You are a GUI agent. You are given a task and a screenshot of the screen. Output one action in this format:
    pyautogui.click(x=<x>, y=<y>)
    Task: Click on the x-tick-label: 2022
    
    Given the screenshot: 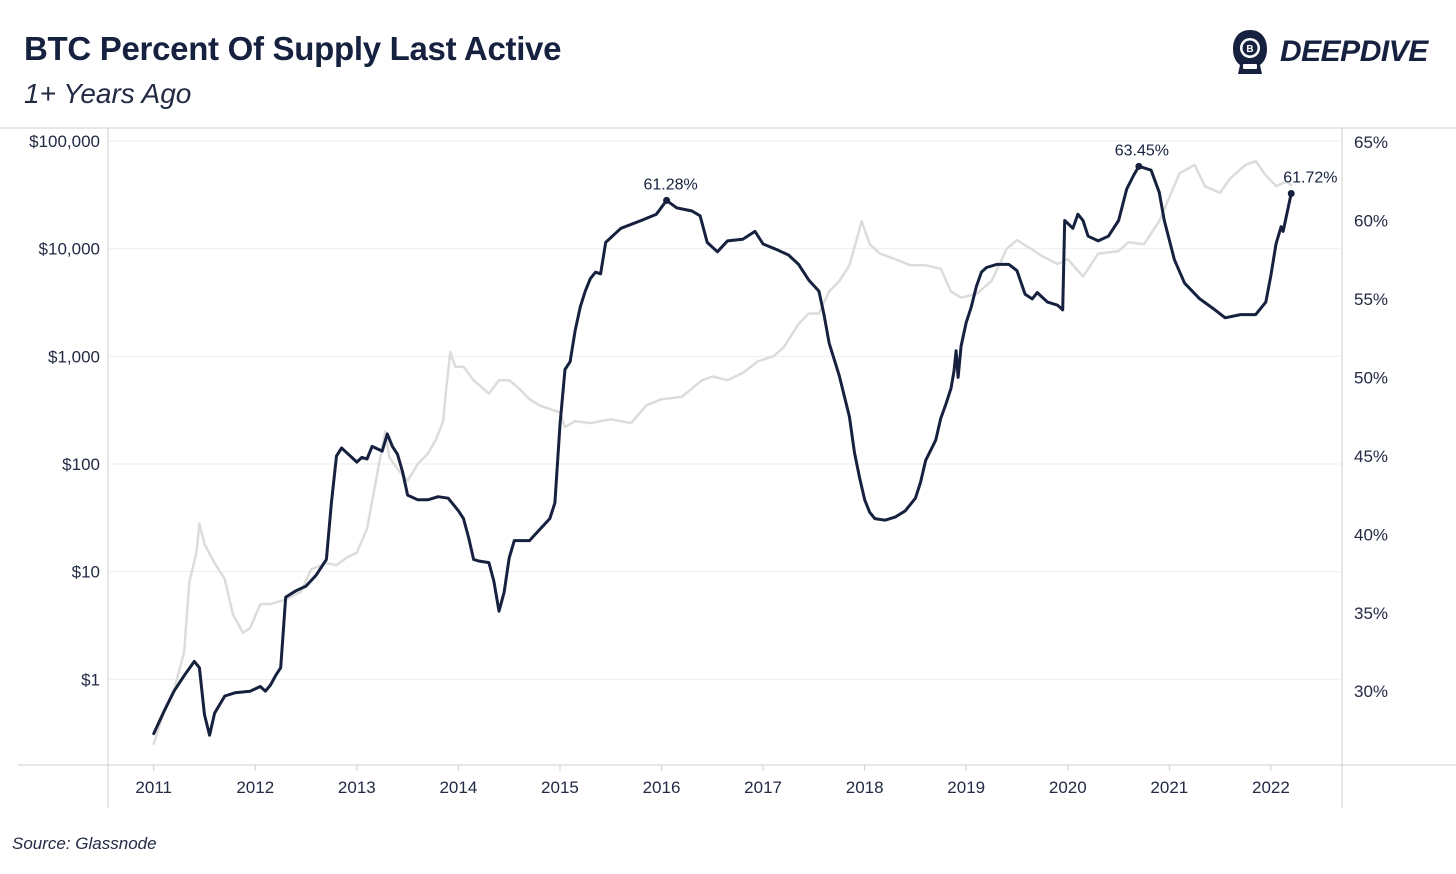 What is the action you would take?
    pyautogui.click(x=1271, y=787)
    